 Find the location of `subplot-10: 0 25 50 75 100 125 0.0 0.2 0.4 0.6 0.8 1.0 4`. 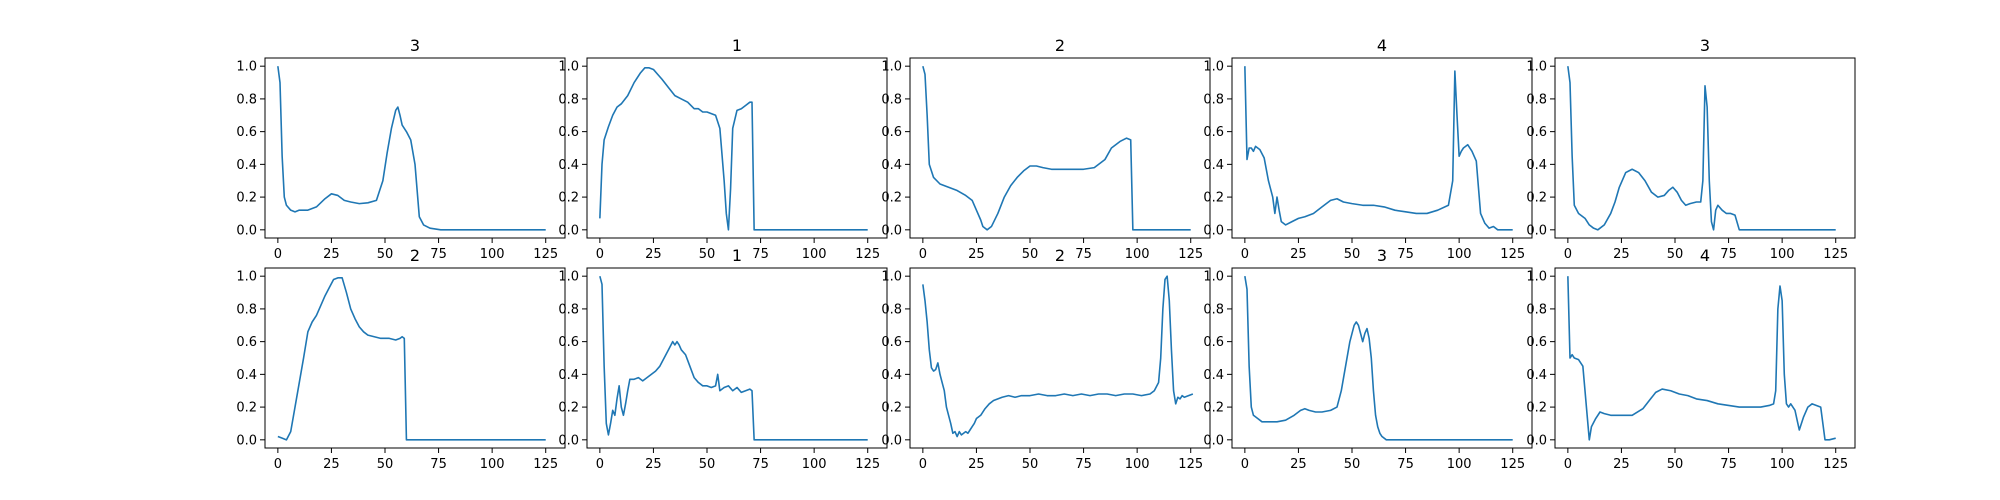

subplot-10: 0 25 50 75 100 125 0.0 0.2 0.4 0.6 0.8 1.0 4 is located at coordinates (1691, 359).